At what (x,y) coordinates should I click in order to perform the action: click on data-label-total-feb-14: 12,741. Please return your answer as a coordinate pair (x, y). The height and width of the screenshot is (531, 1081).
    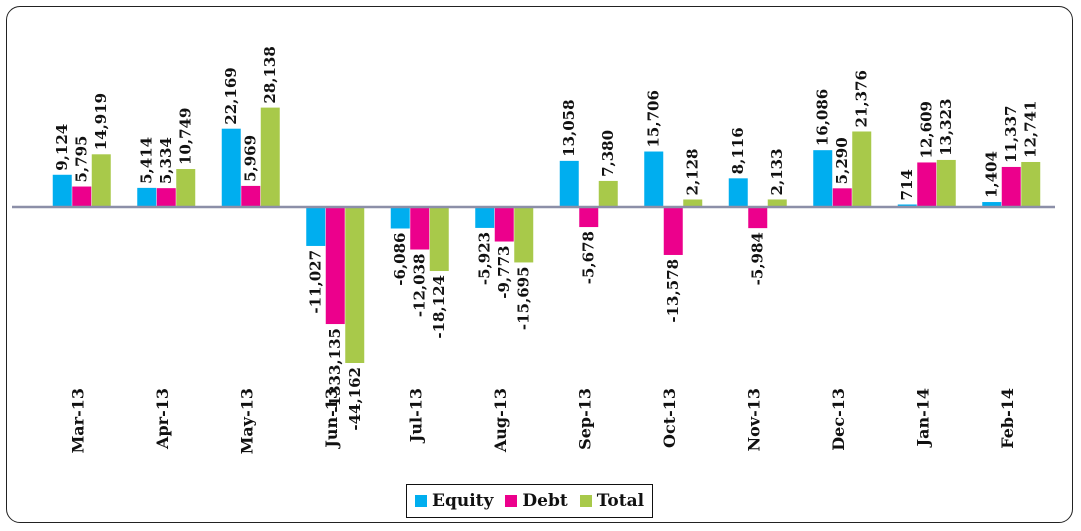
    Looking at the image, I should click on (1031, 129).